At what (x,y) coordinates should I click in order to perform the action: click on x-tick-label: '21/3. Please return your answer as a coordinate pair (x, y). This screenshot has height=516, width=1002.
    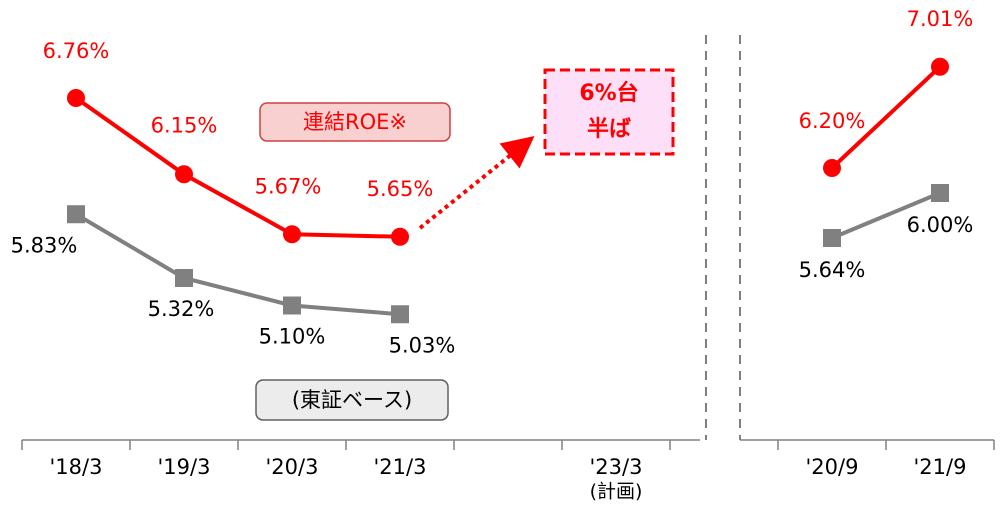
    Looking at the image, I should click on (400, 467).